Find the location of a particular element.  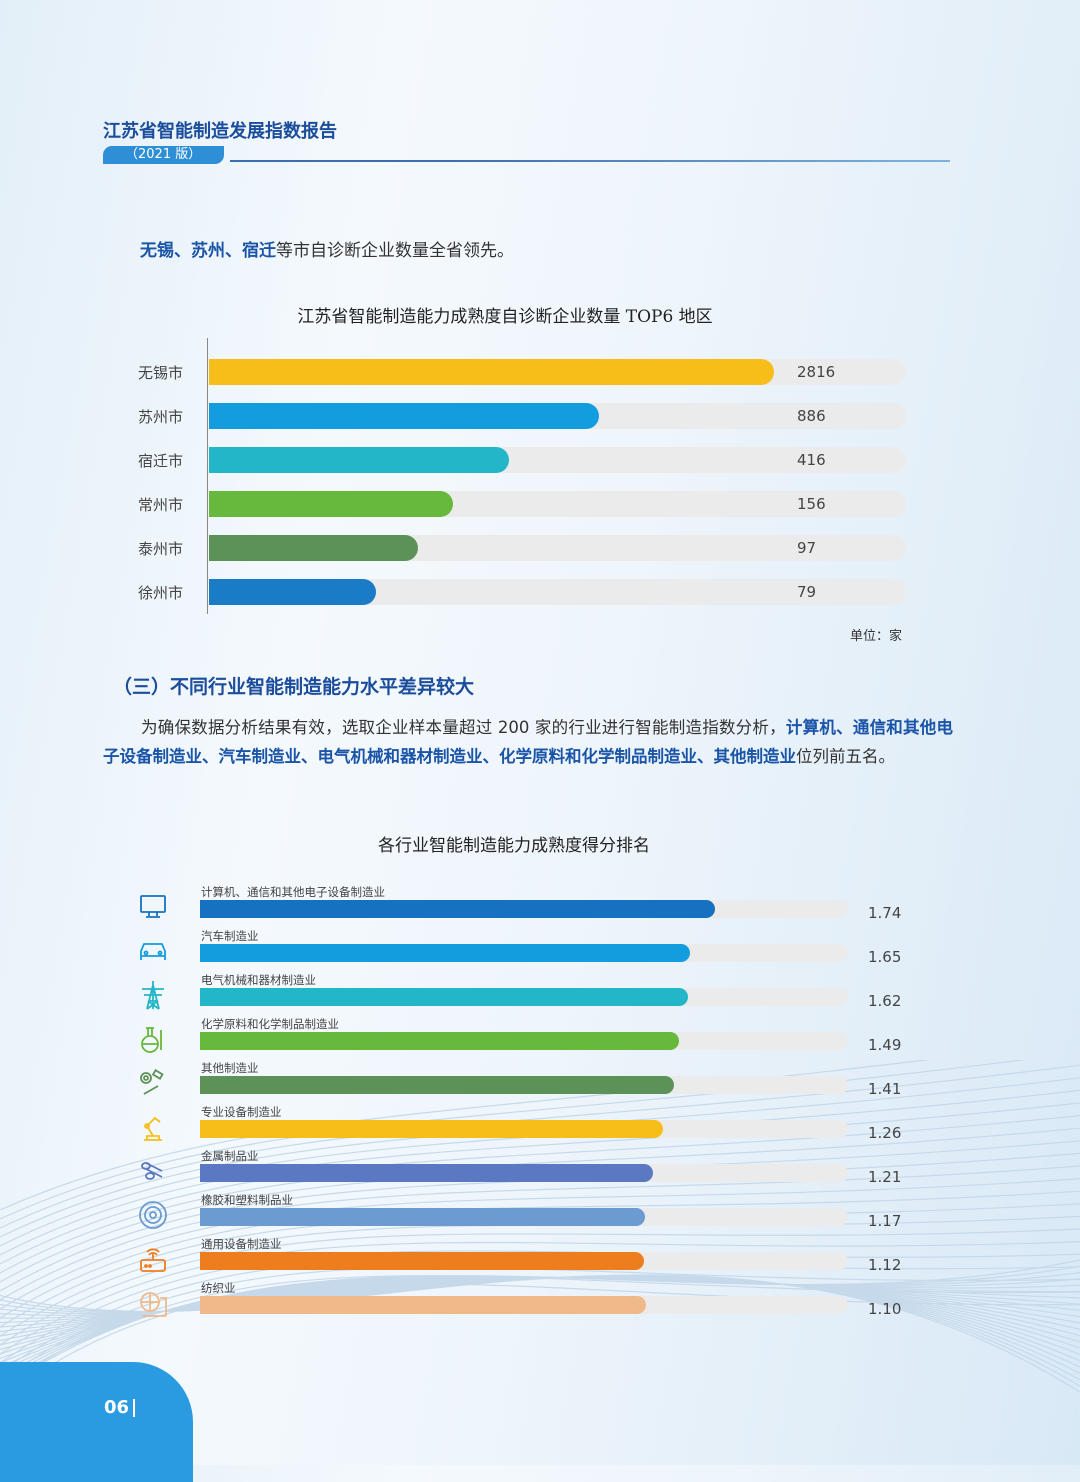

chart2-value-label: 1.21 is located at coordinates (885, 1177).